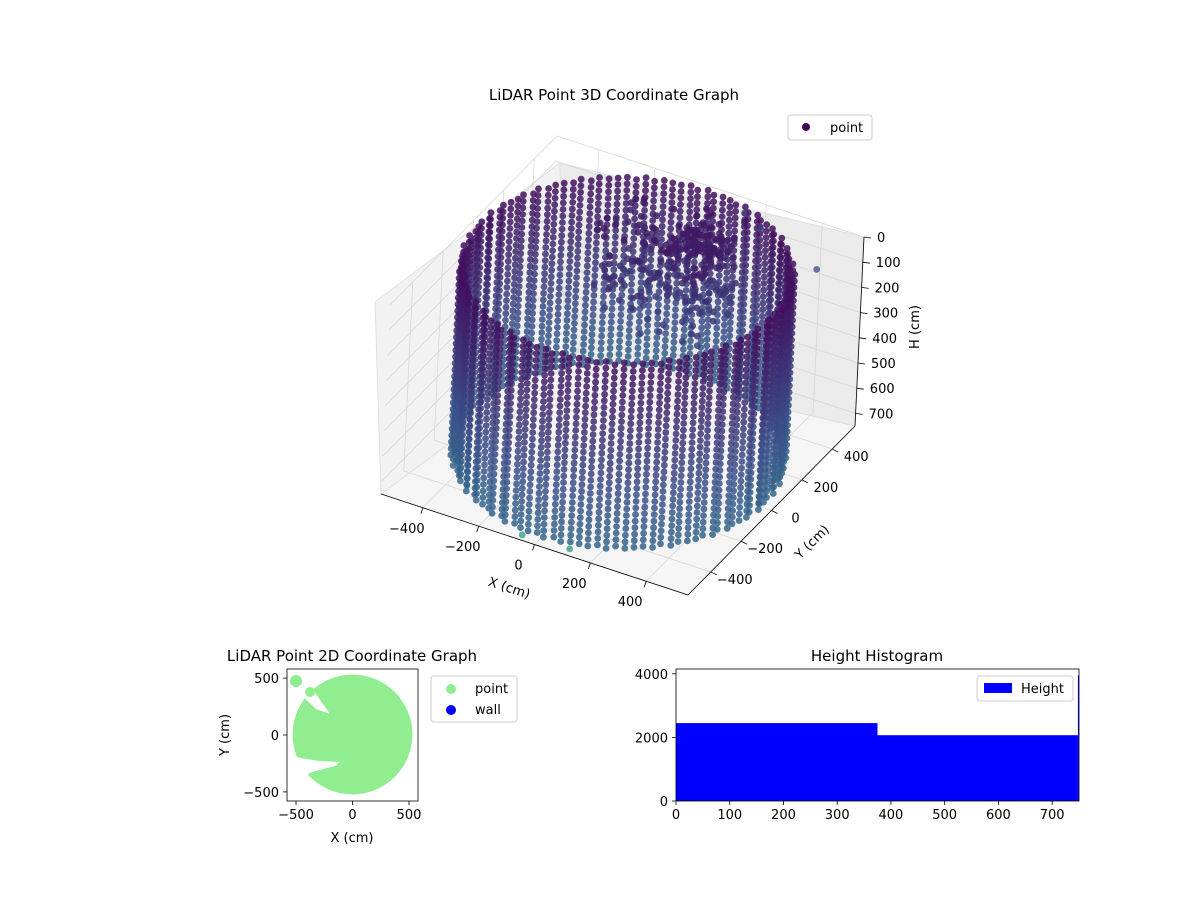 The image size is (1200, 900). I want to click on y-tick-mark, so click(744, 542).